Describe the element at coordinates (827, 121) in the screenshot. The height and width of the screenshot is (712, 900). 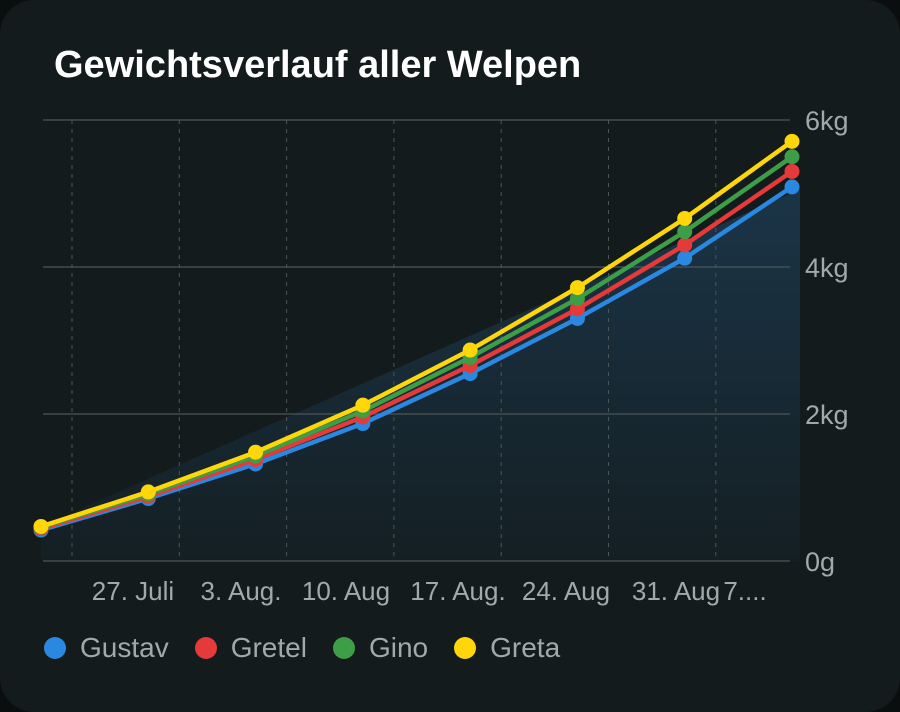
I see `y-tick-label: 6kg` at that location.